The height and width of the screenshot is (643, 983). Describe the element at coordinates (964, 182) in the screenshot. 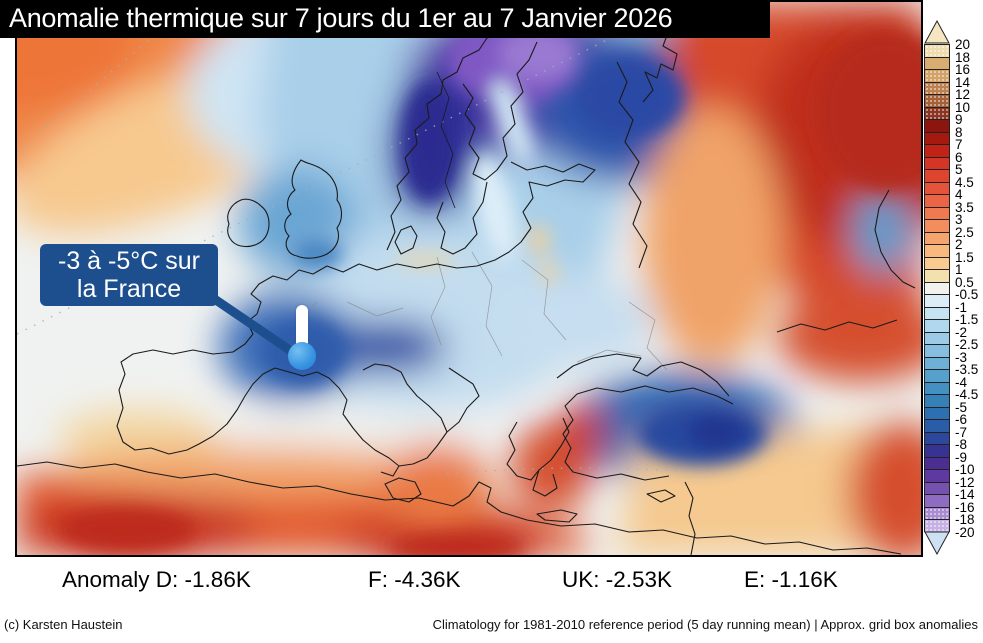

I see `colorbar-label: 4.5` at that location.